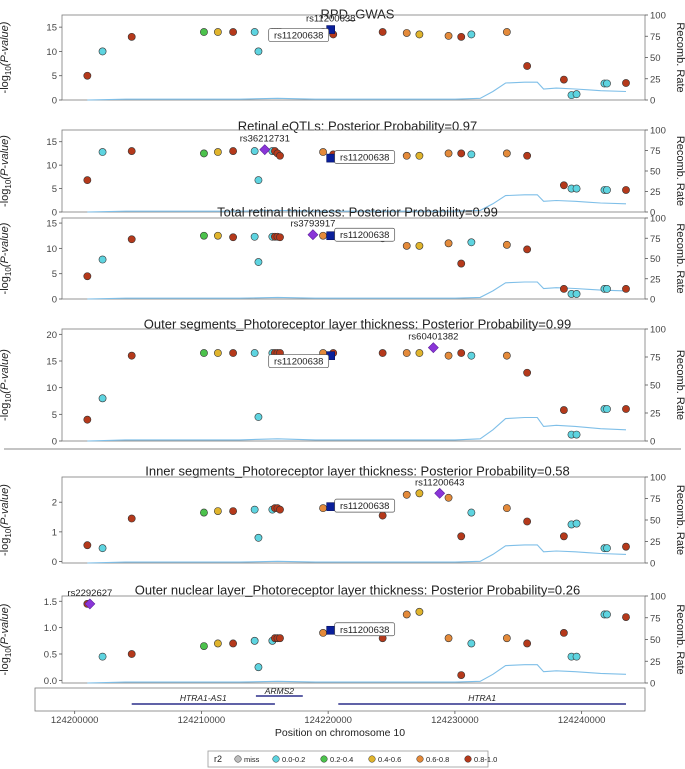  I want to click on y2-tick-label: 25, so click(655, 542).